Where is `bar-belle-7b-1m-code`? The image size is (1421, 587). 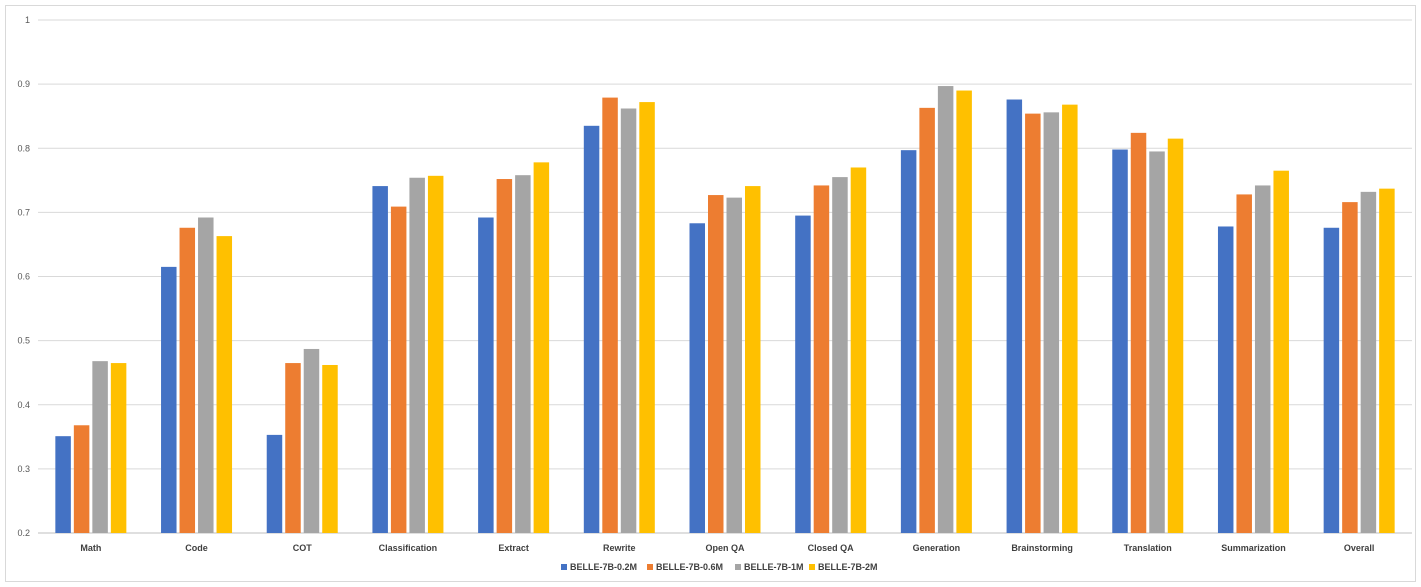 bar-belle-7b-1m-code is located at coordinates (206, 375).